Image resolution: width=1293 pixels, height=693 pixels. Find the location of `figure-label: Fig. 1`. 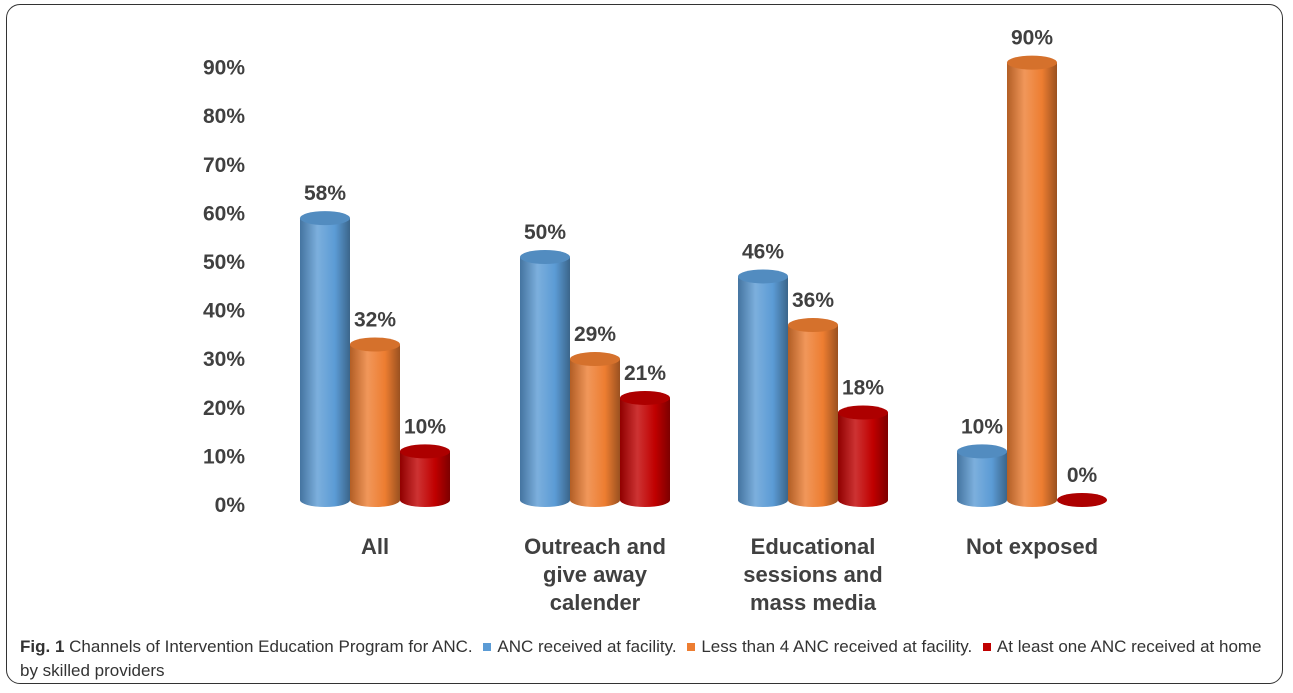

figure-label: Fig. 1 is located at coordinates (42, 646).